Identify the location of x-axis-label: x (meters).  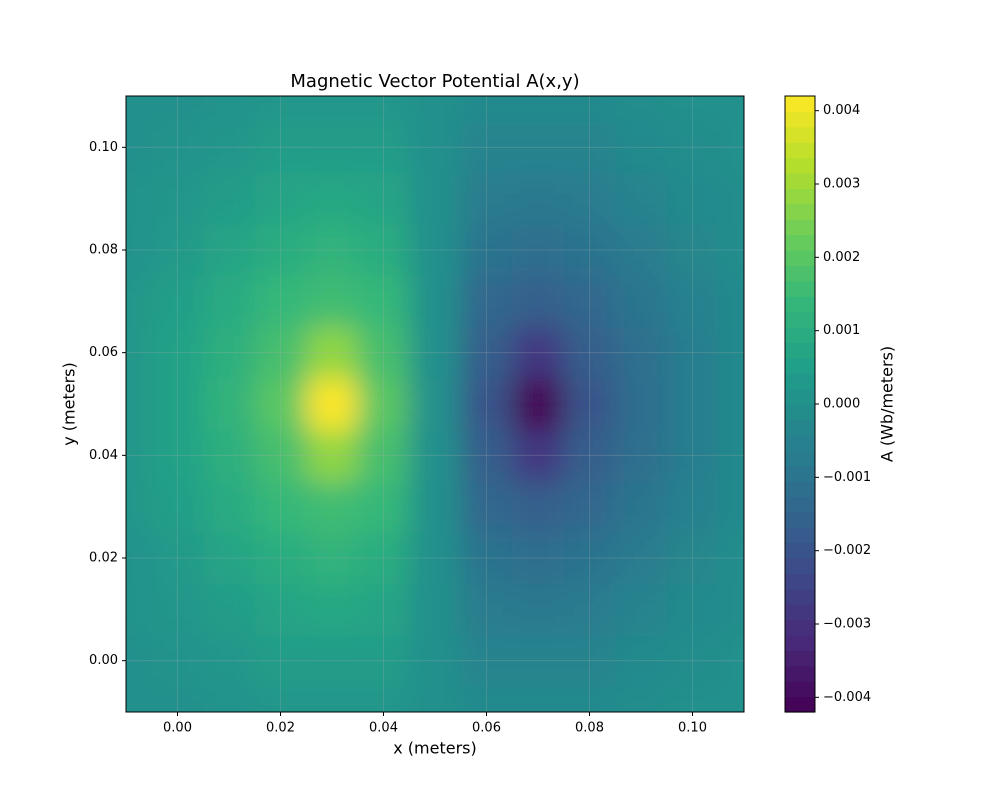
(435, 748).